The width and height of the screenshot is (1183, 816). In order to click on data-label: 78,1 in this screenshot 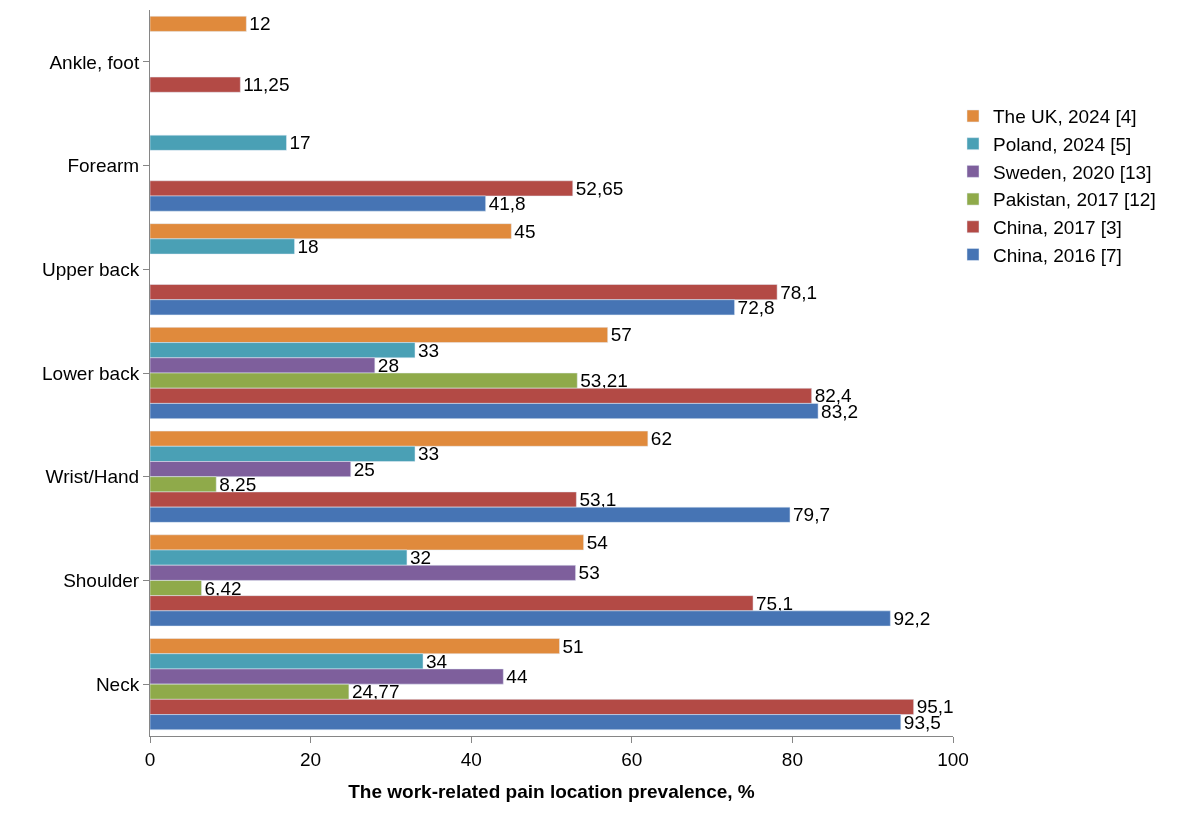, I will do `click(799, 292)`.